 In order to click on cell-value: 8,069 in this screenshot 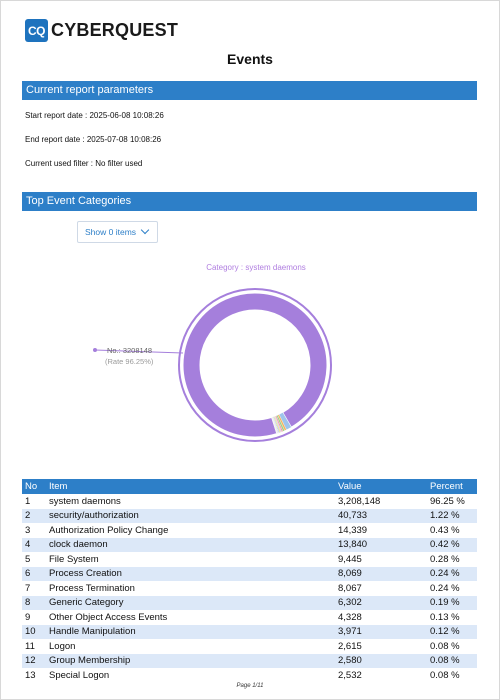, I will do `click(381, 573)`.